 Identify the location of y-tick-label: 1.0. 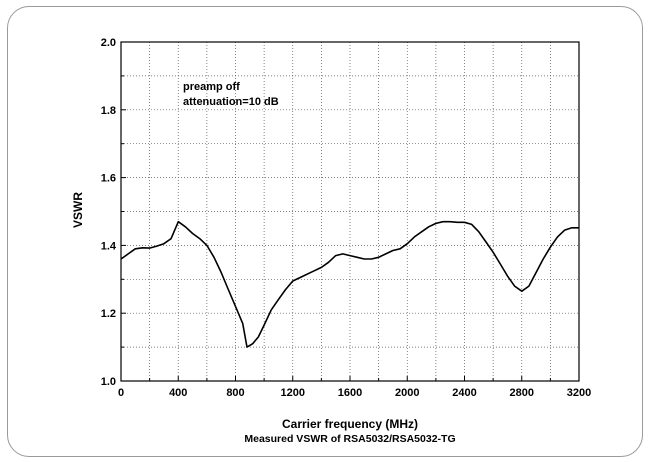
(108, 382).